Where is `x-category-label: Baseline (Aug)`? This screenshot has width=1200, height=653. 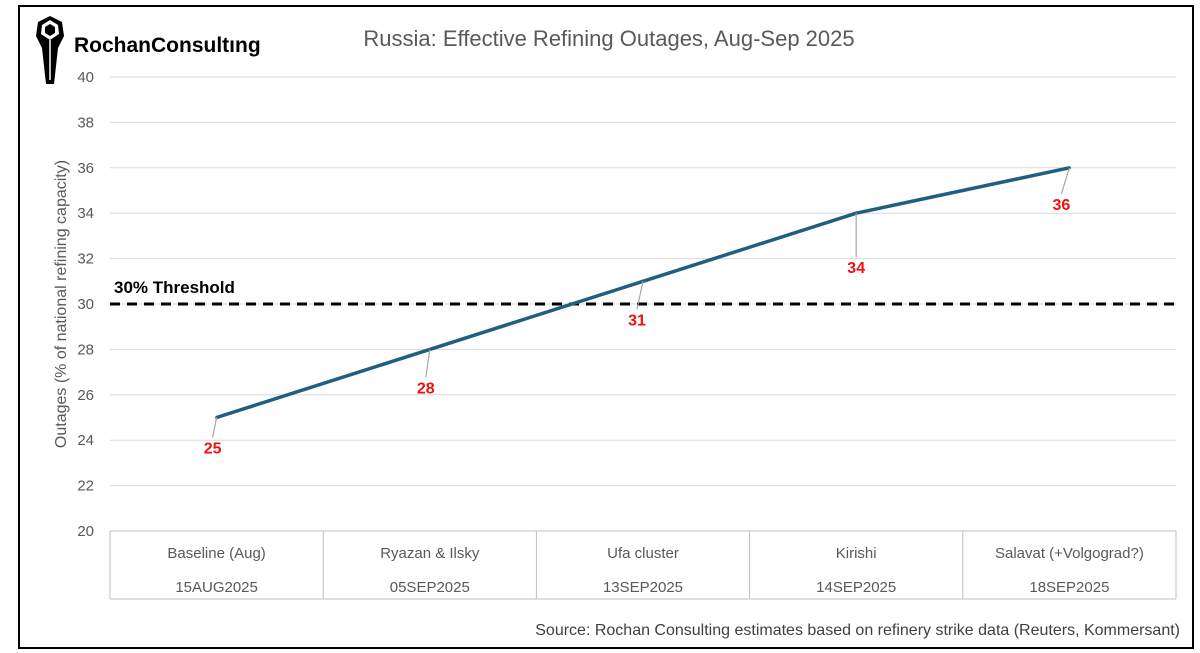 x-category-label: Baseline (Aug) is located at coordinates (216, 553).